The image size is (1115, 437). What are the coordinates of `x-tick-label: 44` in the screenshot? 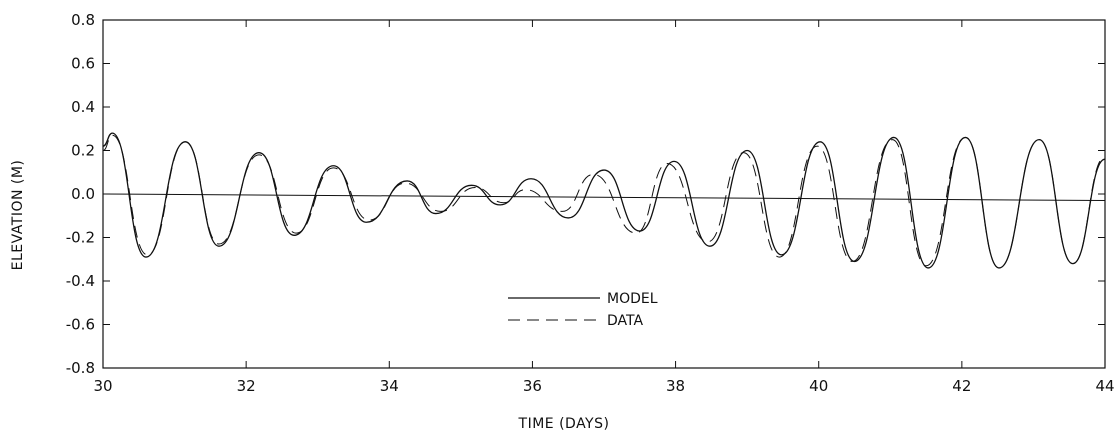 It's located at (1104, 386).